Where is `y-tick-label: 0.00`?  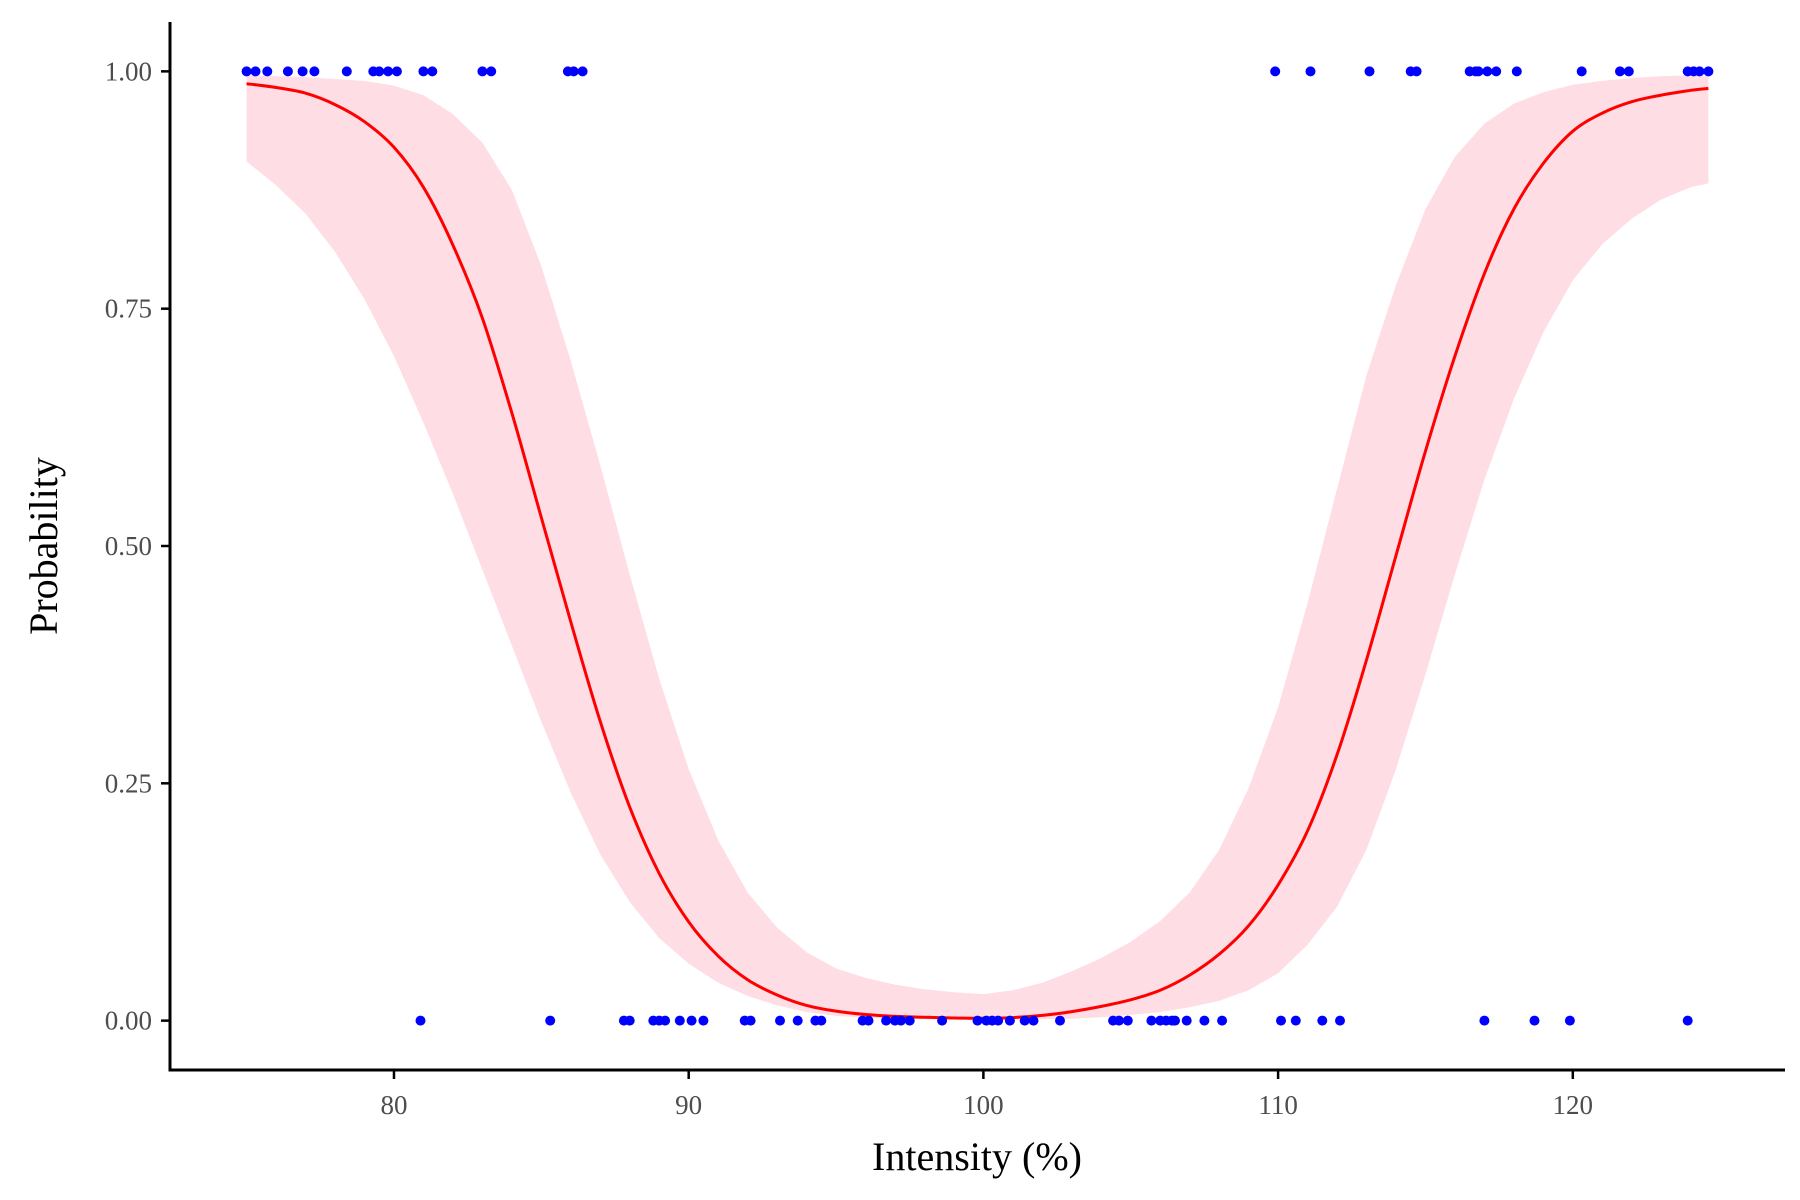
y-tick-label: 0.00 is located at coordinates (128, 1021).